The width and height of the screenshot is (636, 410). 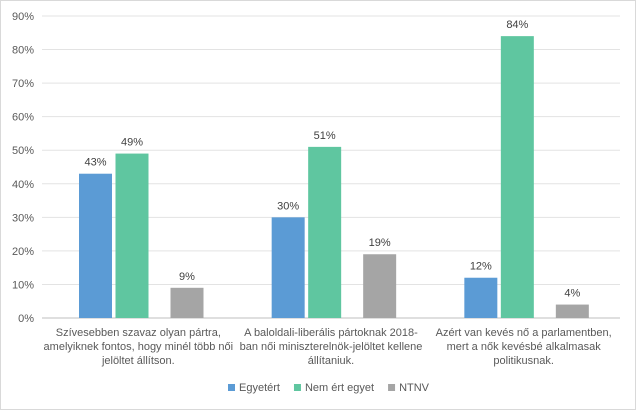 I want to click on category-label: ban női miniszterelnök-jelöltet kellene, so click(x=331, y=347).